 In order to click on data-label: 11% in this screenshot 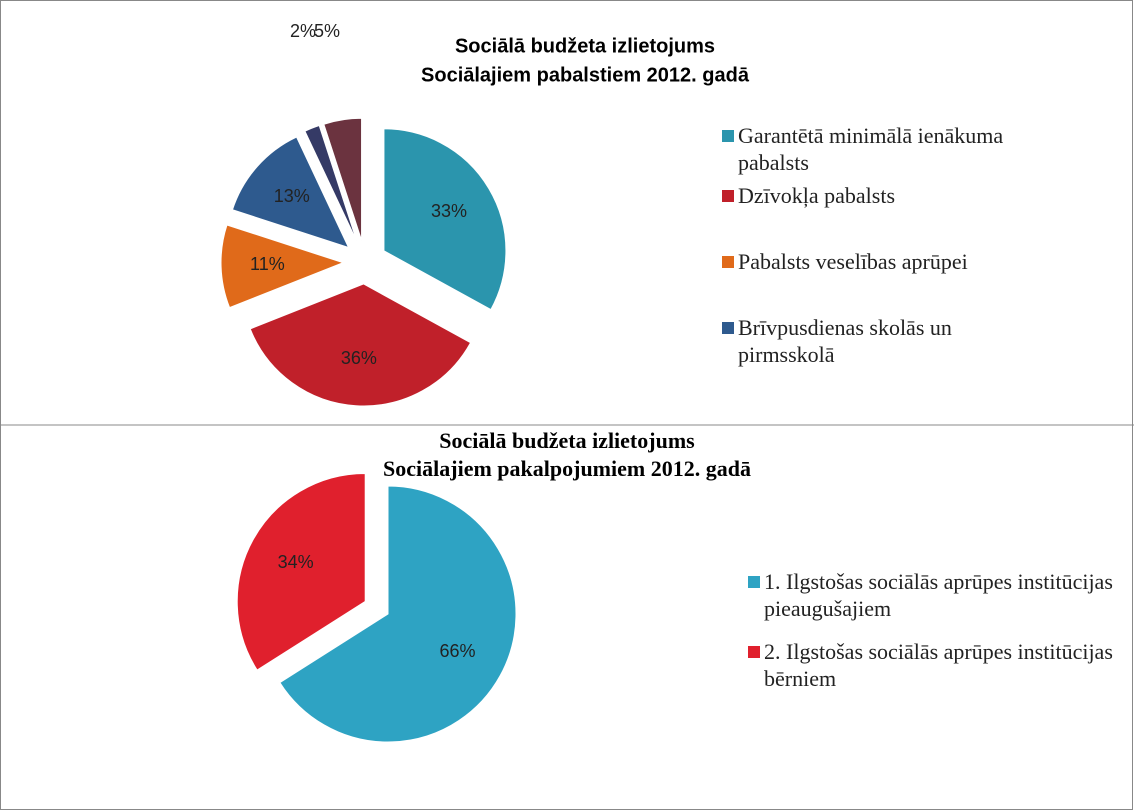, I will do `click(267, 264)`.